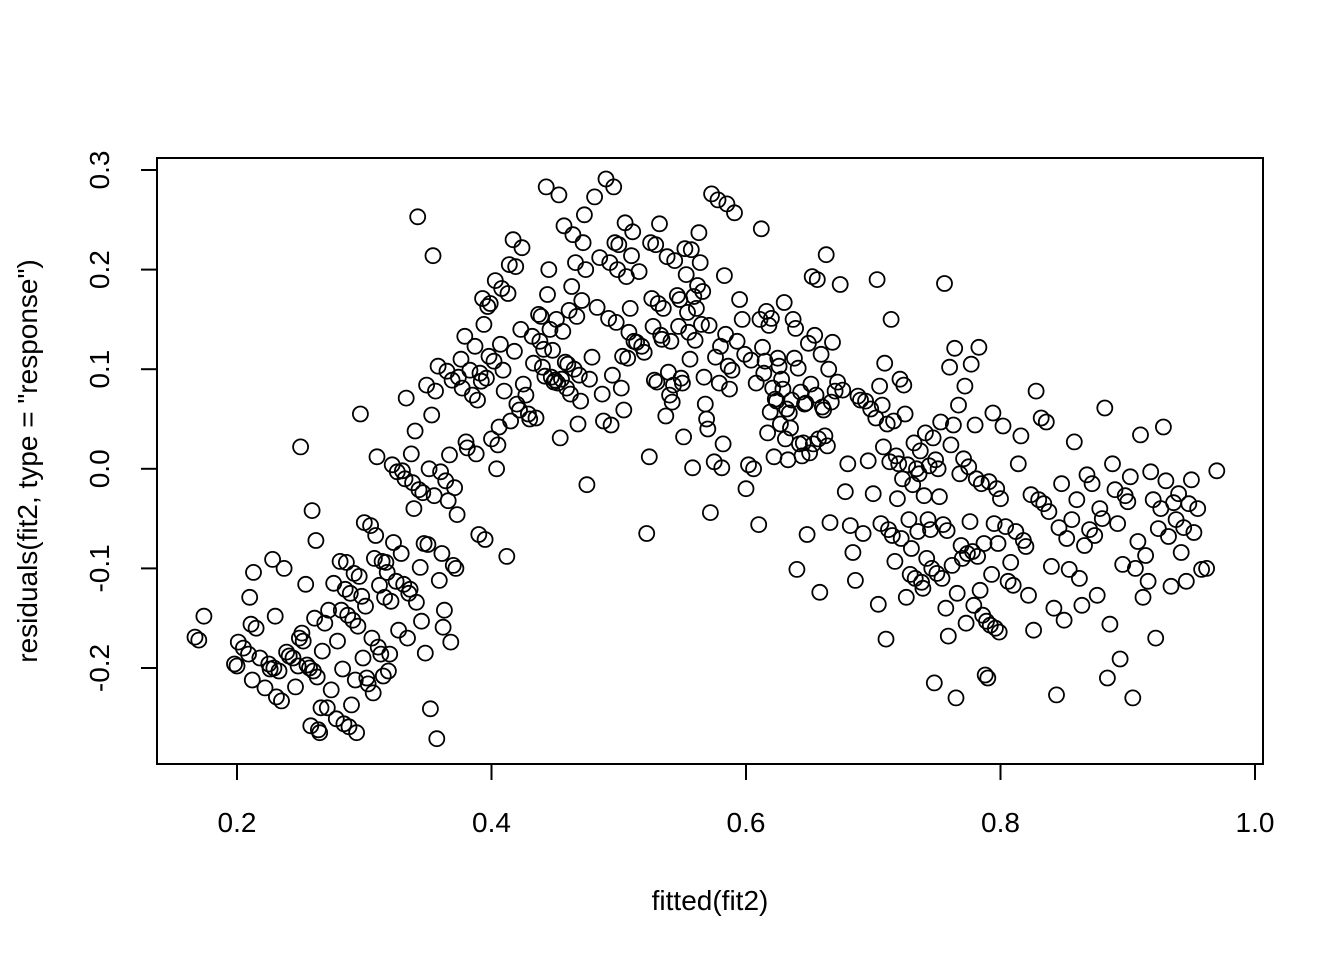 This screenshot has width=1344, height=960. I want to click on y-axis-label: residuals(fit2, type = "response"), so click(27, 461).